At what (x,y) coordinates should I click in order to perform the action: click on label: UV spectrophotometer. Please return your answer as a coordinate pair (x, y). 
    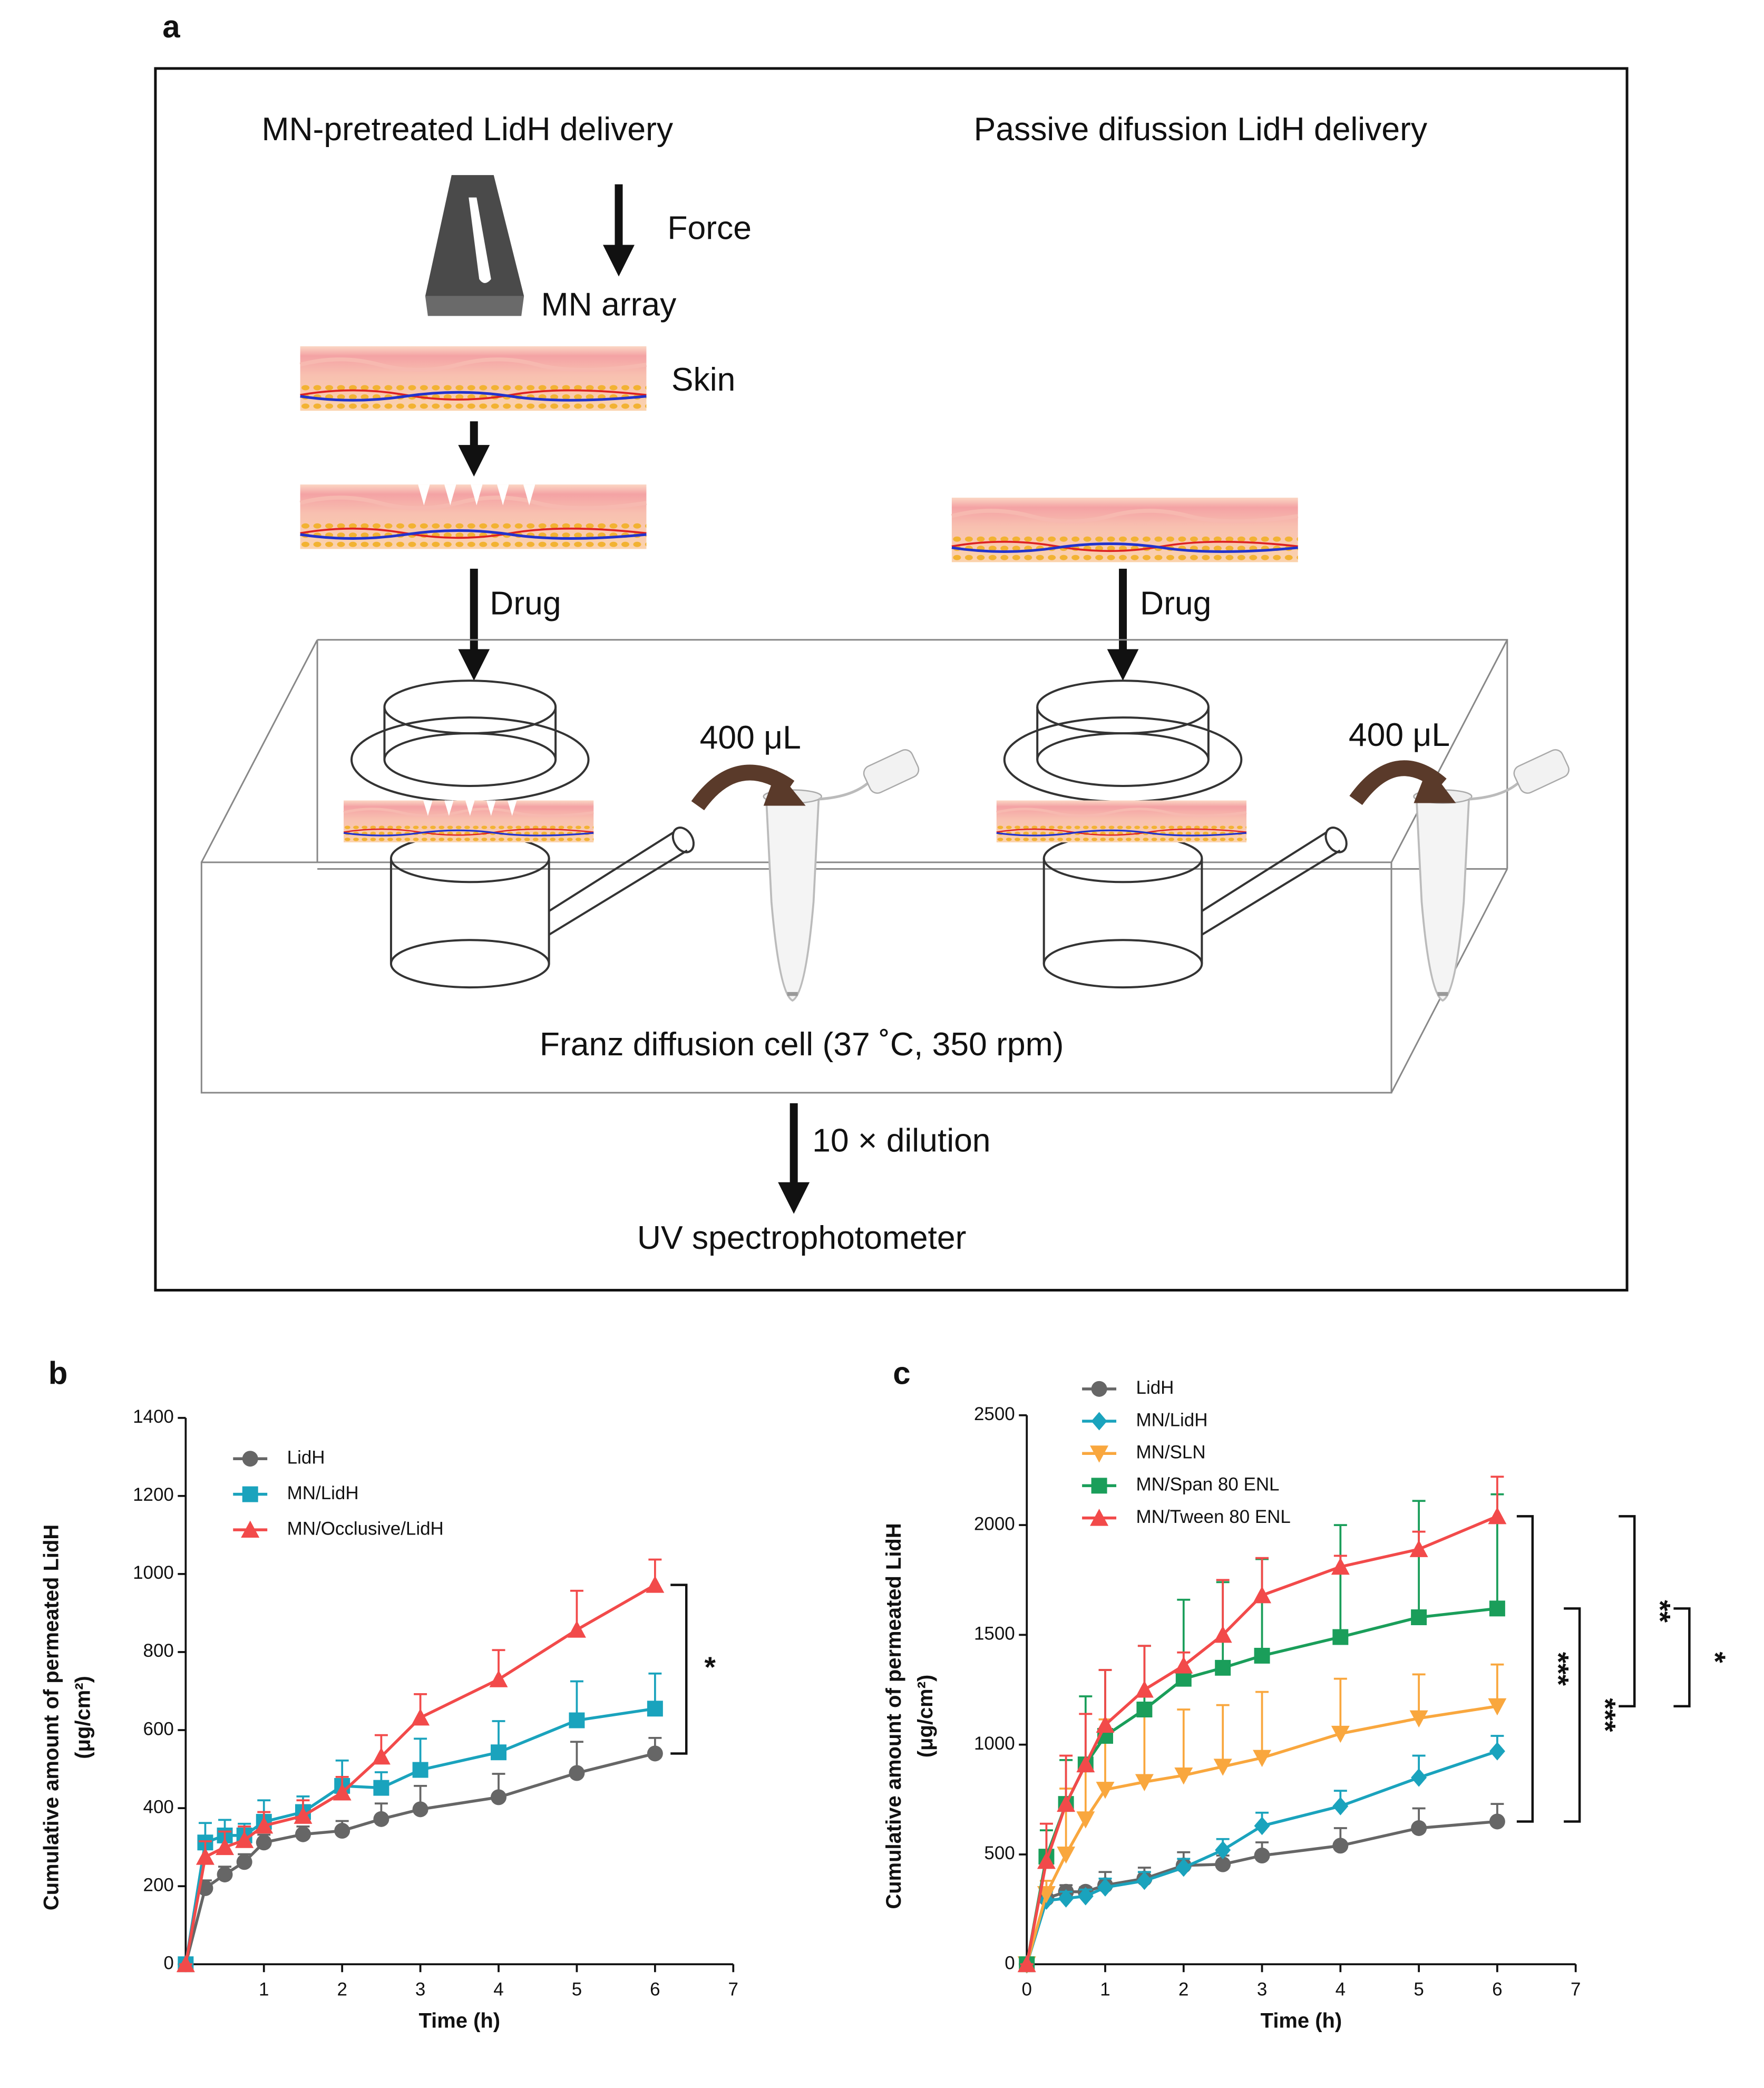
    Looking at the image, I should click on (802, 1237).